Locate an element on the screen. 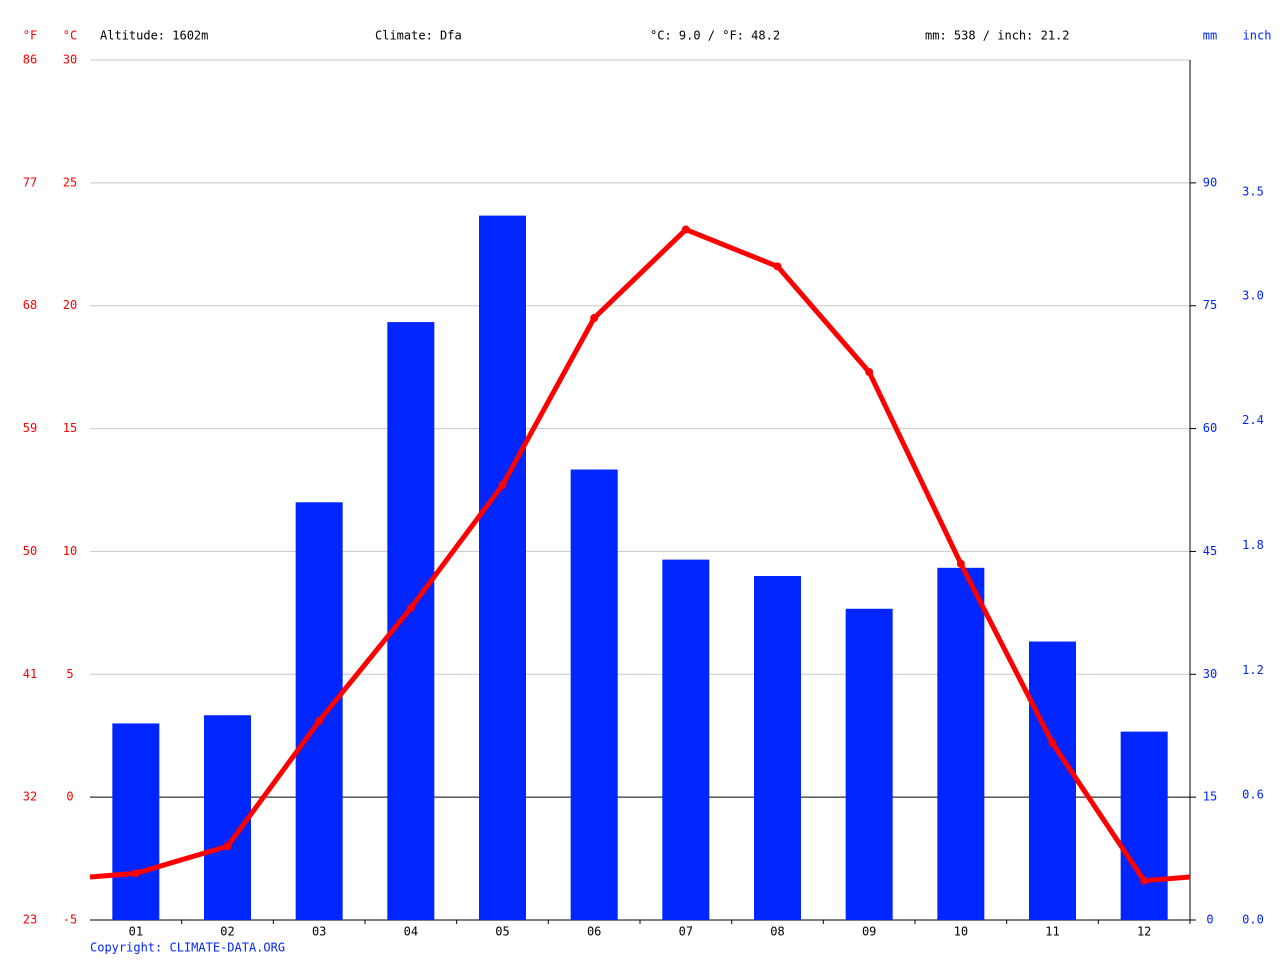 Image resolution: width=1280 pixels, height=960 pixels. header-info: mm: 538 / inch: 21.2 is located at coordinates (997, 36).